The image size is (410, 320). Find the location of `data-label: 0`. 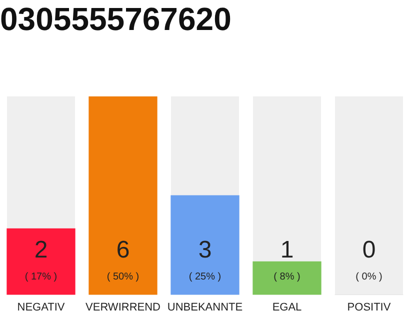

data-label: 0 is located at coordinates (369, 250).